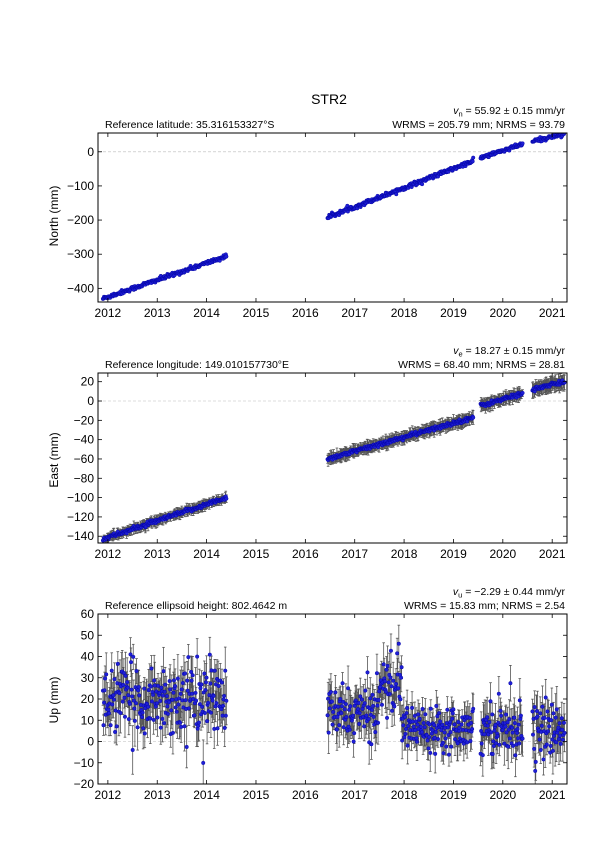  What do you see at coordinates (256, 313) in the screenshot?
I see `x-tick-label: 2015` at bounding box center [256, 313].